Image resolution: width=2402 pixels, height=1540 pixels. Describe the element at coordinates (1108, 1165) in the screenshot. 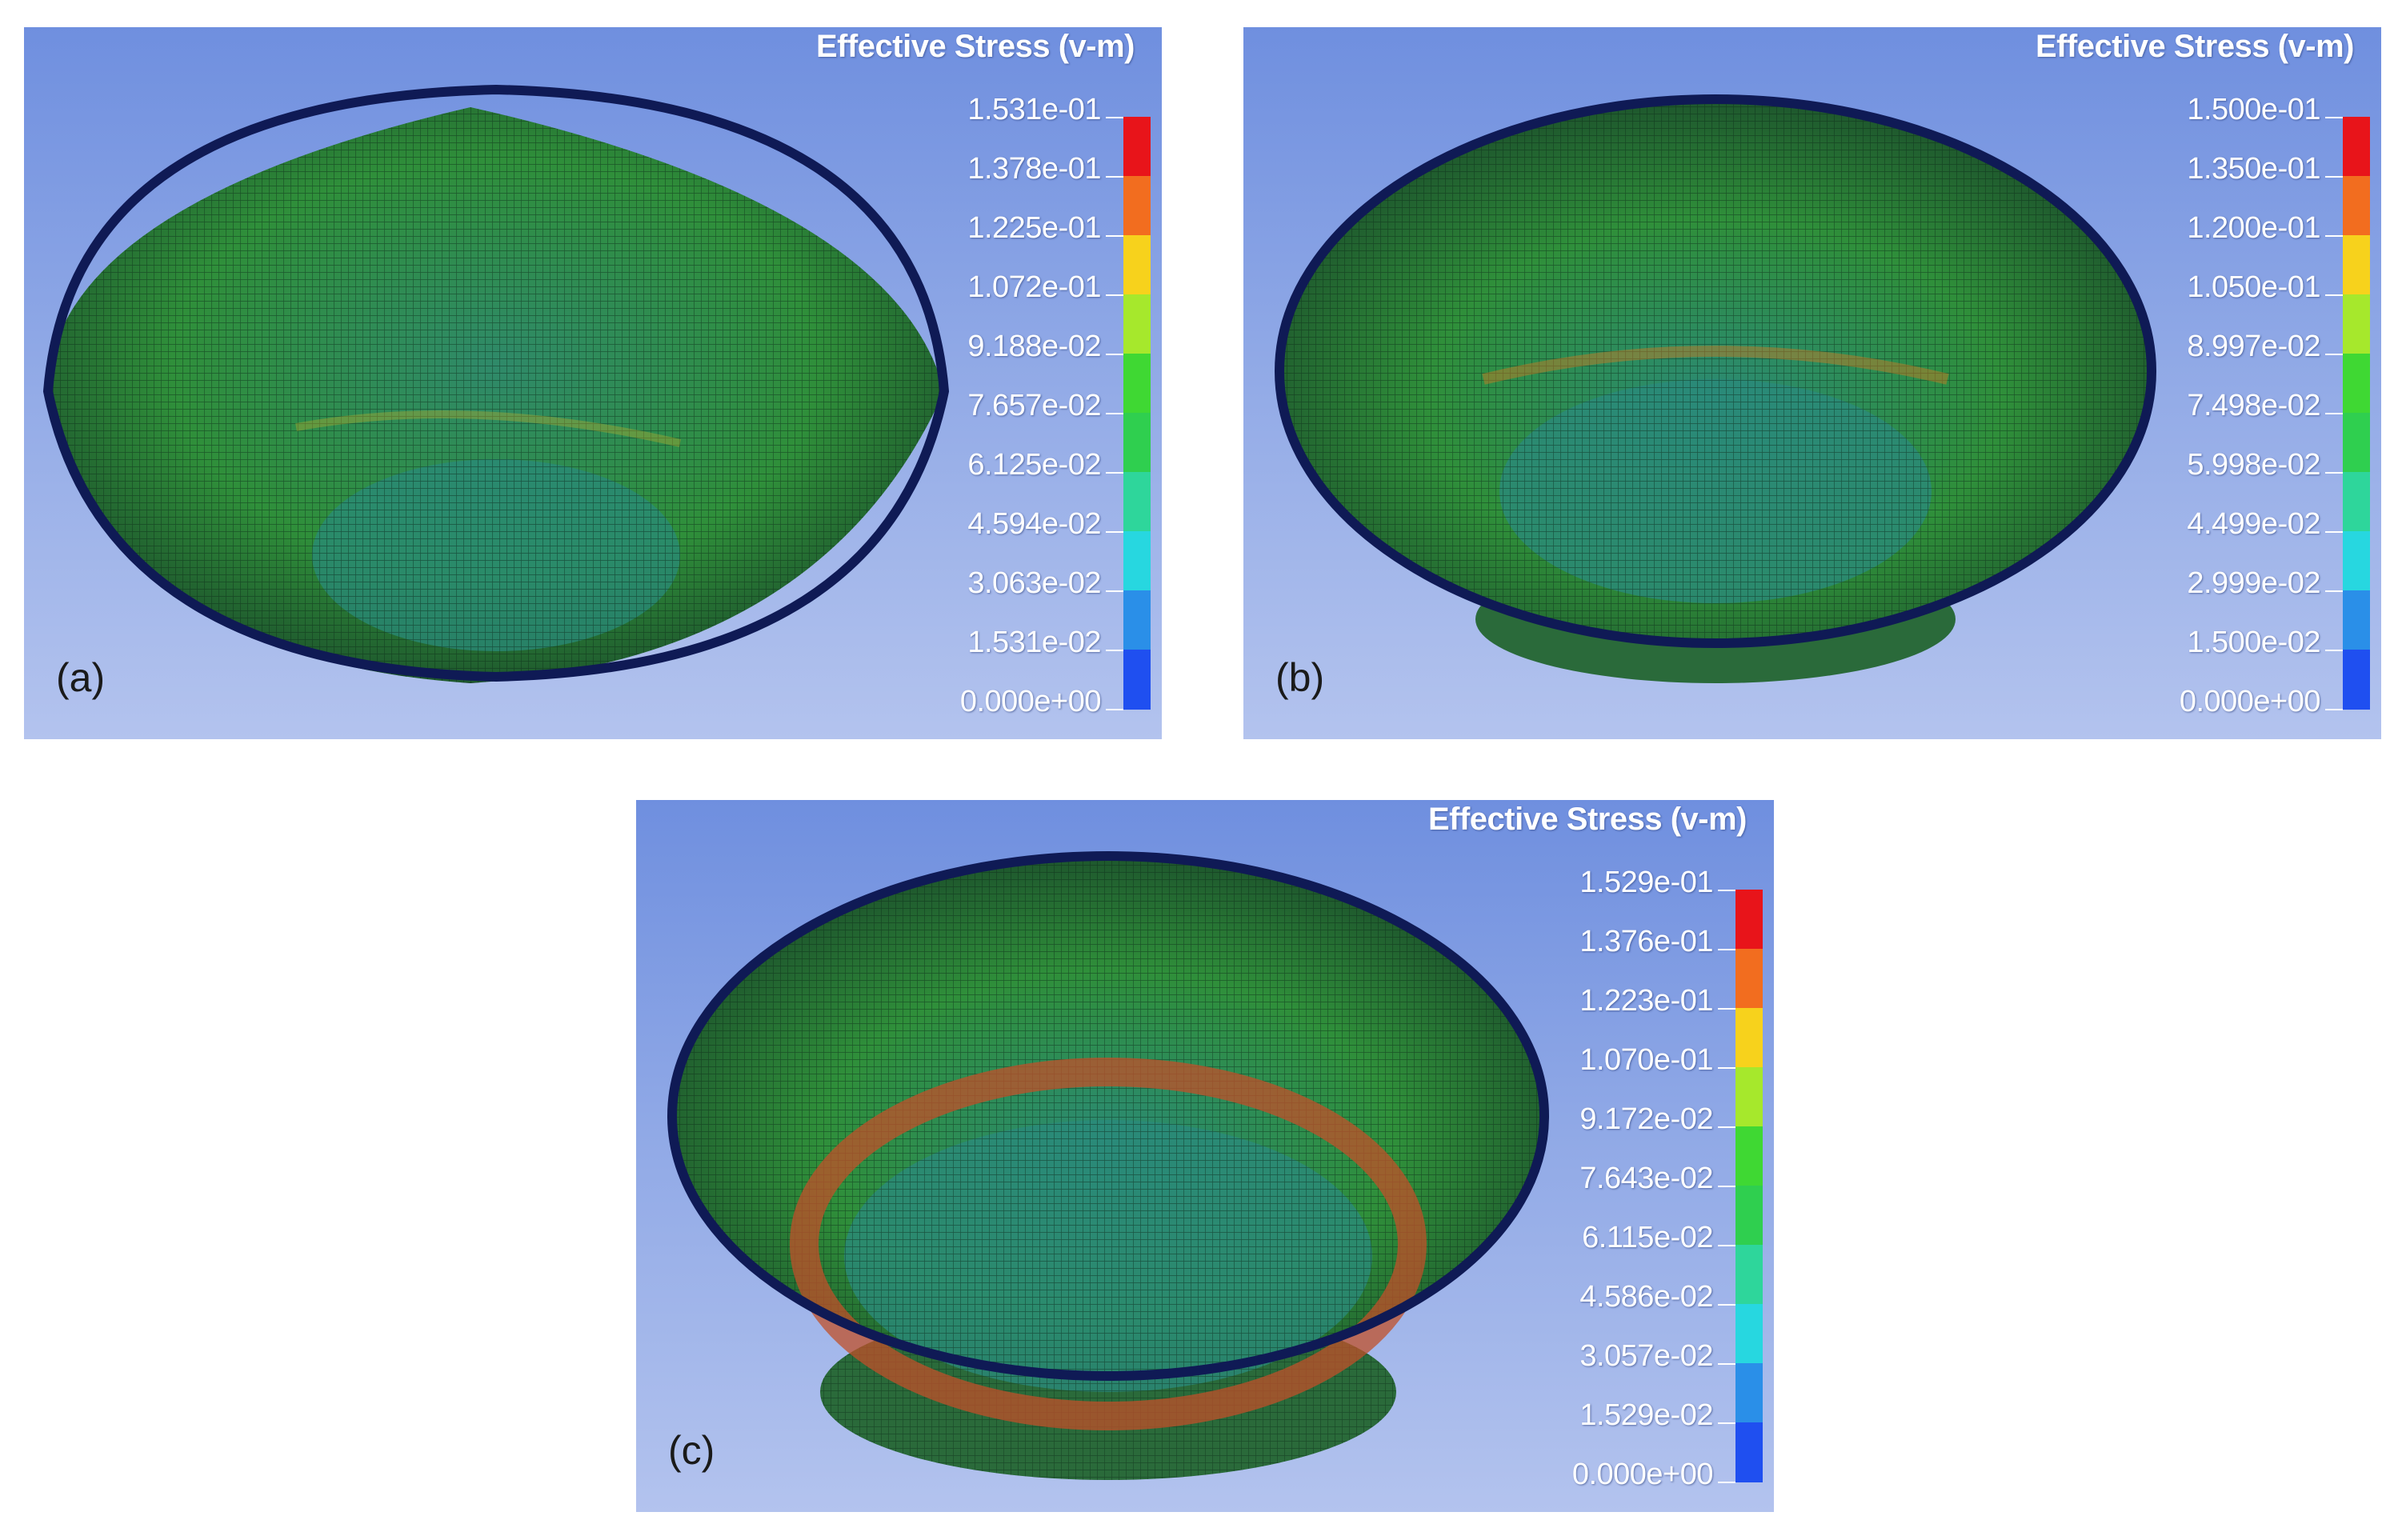

I see `bowl-model-c` at that location.